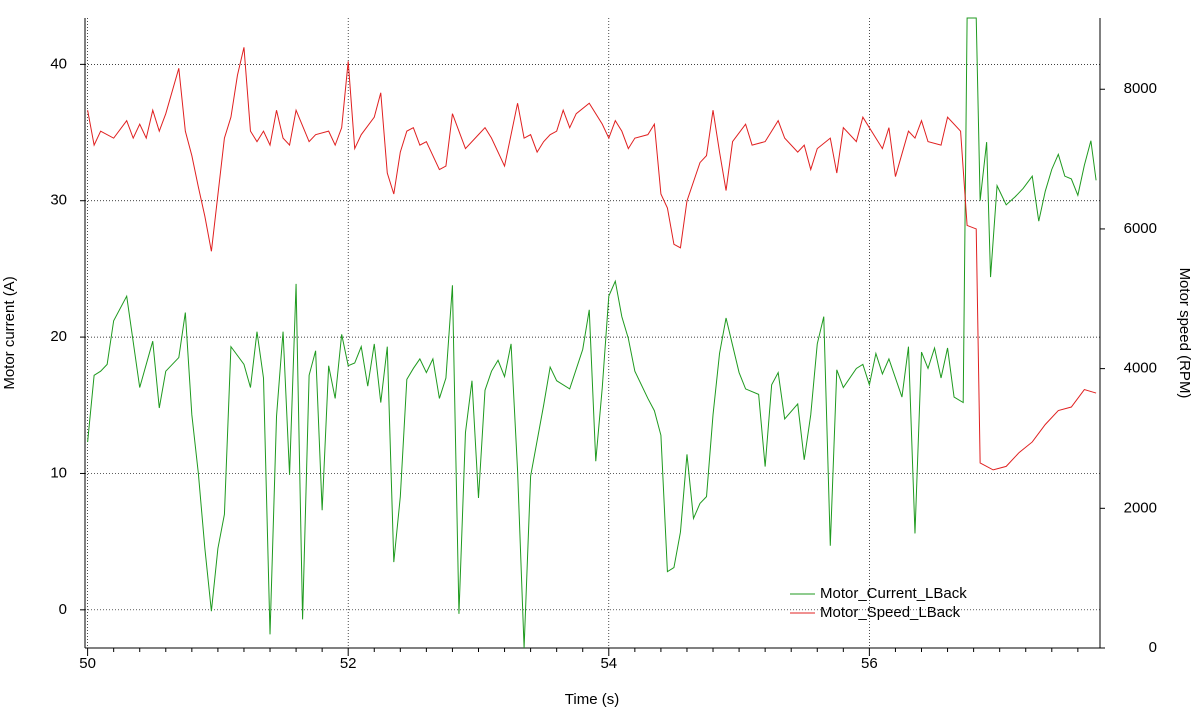 This screenshot has height=711, width=1194. What do you see at coordinates (608, 663) in the screenshot?
I see `x-tick-label: 54` at bounding box center [608, 663].